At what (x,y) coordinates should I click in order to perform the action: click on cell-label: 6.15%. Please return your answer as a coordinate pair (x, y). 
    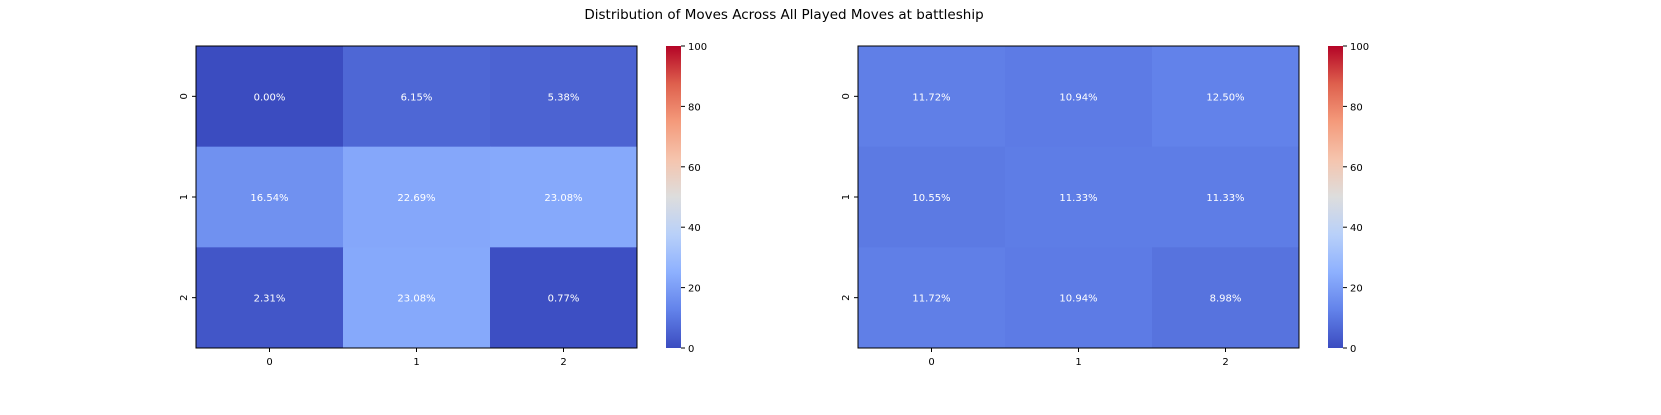
    Looking at the image, I should click on (417, 97).